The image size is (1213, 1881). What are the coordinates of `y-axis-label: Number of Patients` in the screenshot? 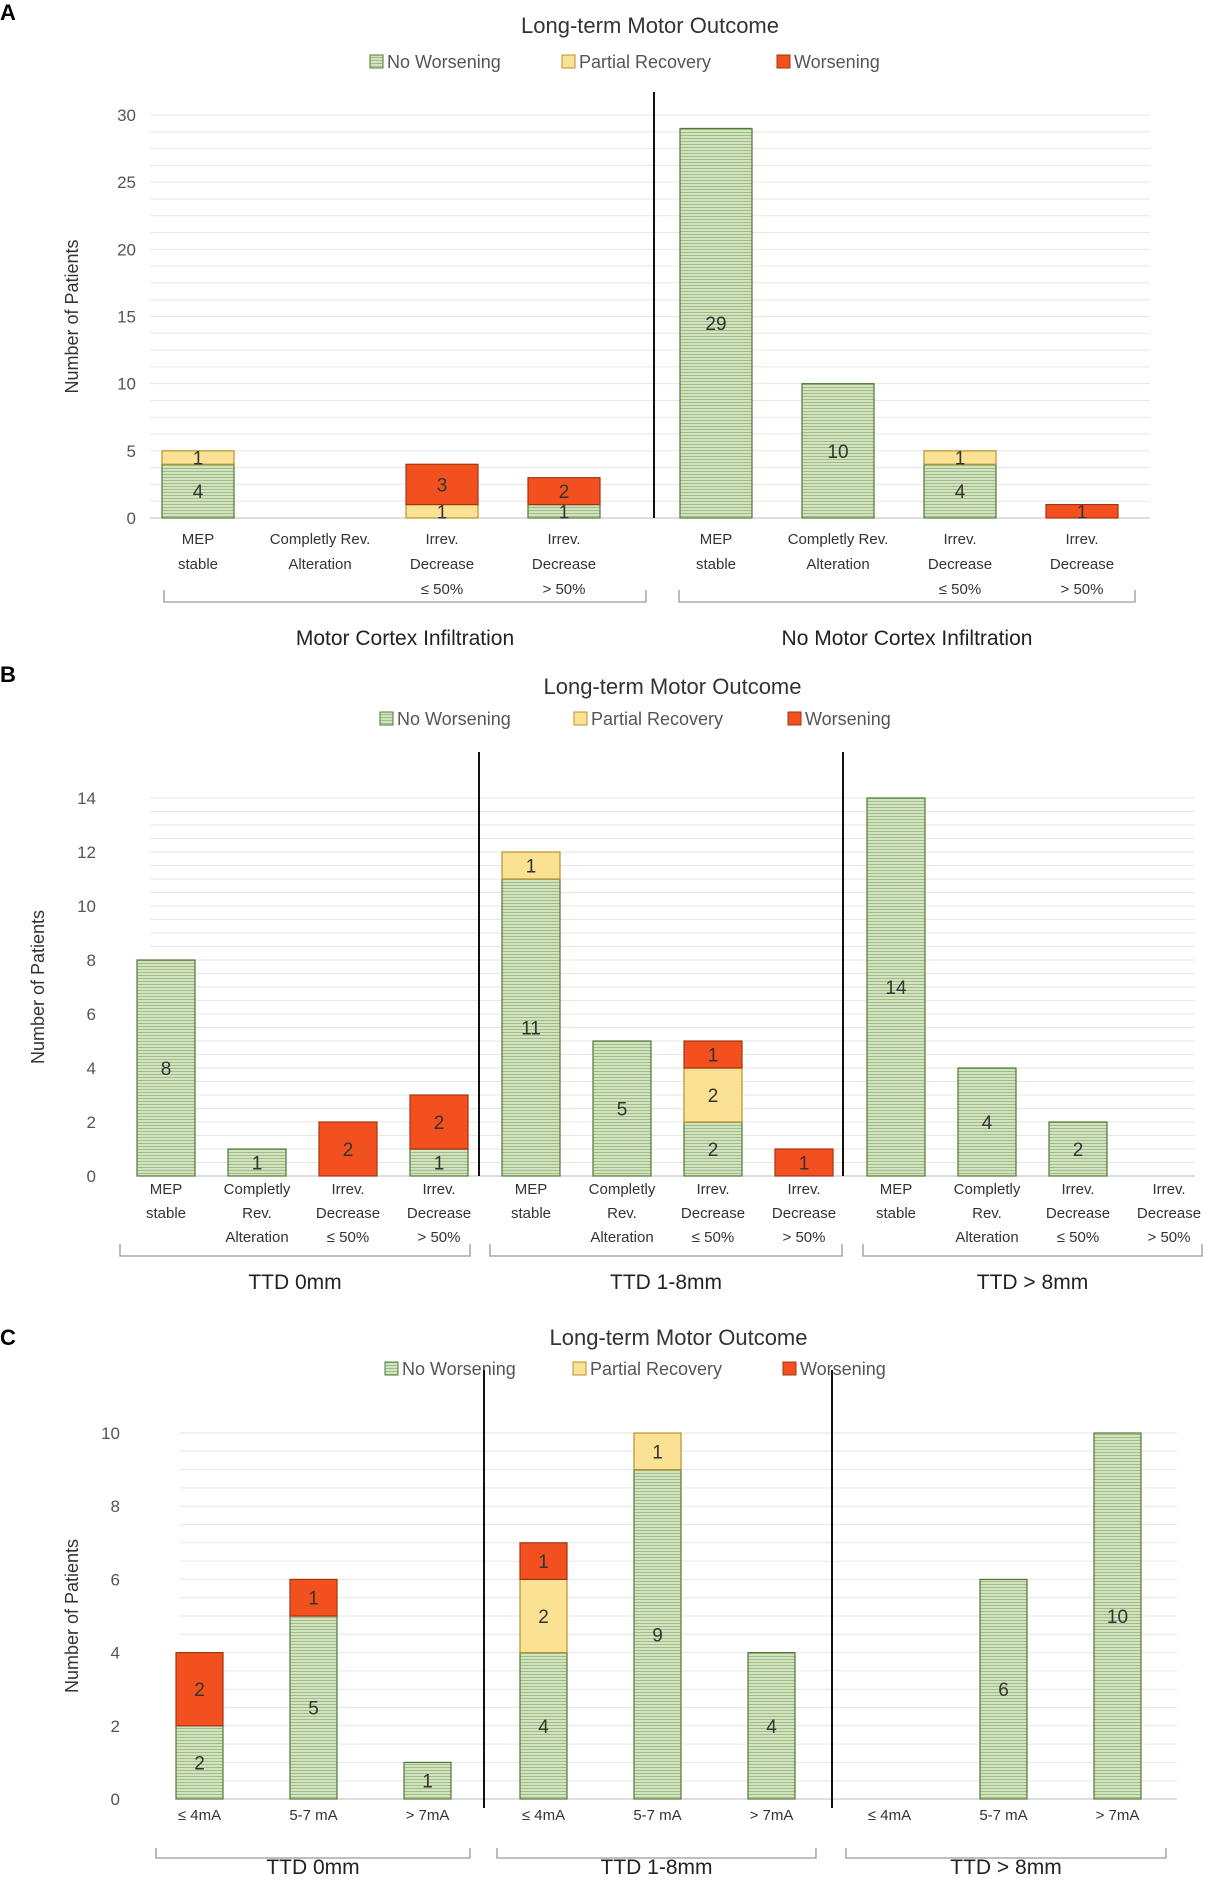 It's located at (38, 987).